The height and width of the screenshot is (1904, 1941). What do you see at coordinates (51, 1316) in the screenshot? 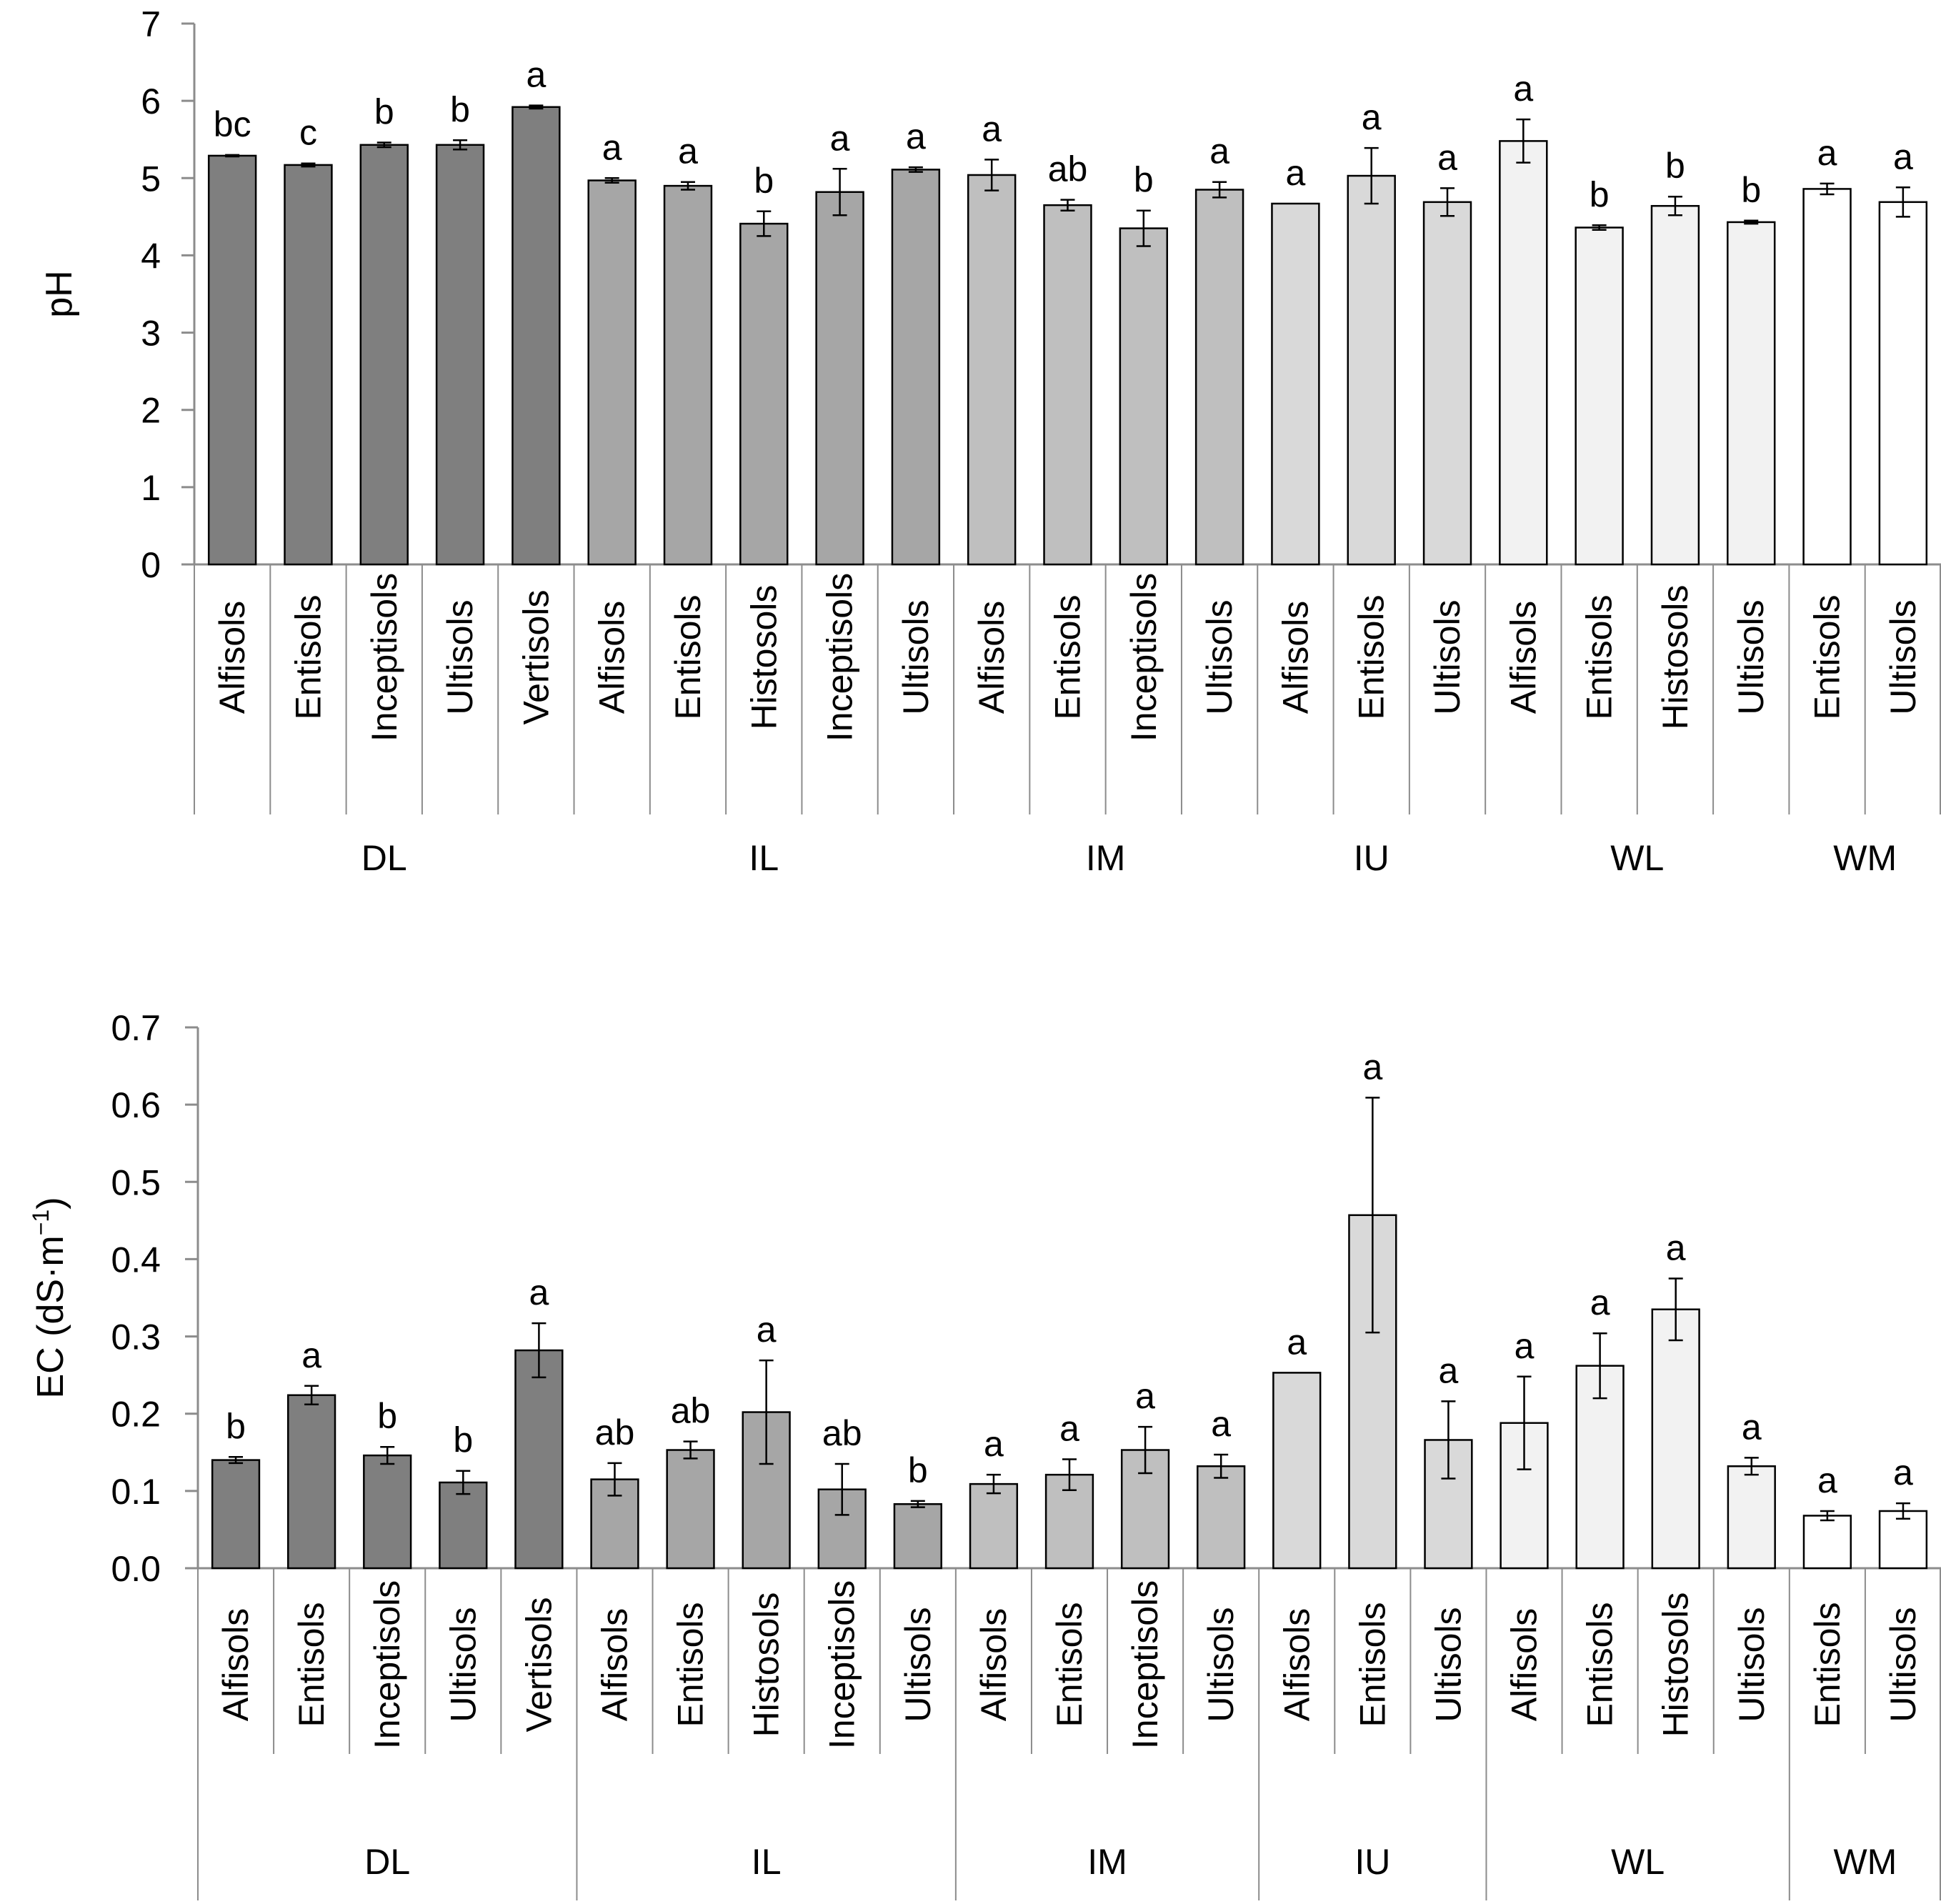
I see `y-axis-title-text: EC (dS·m` at bounding box center [51, 1316].